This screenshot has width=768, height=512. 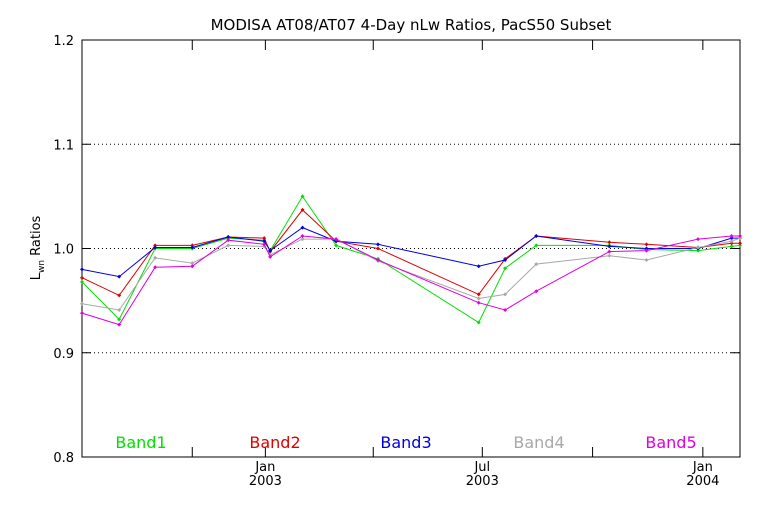 I want to click on y-tick-label: 0.9, so click(x=63, y=354).